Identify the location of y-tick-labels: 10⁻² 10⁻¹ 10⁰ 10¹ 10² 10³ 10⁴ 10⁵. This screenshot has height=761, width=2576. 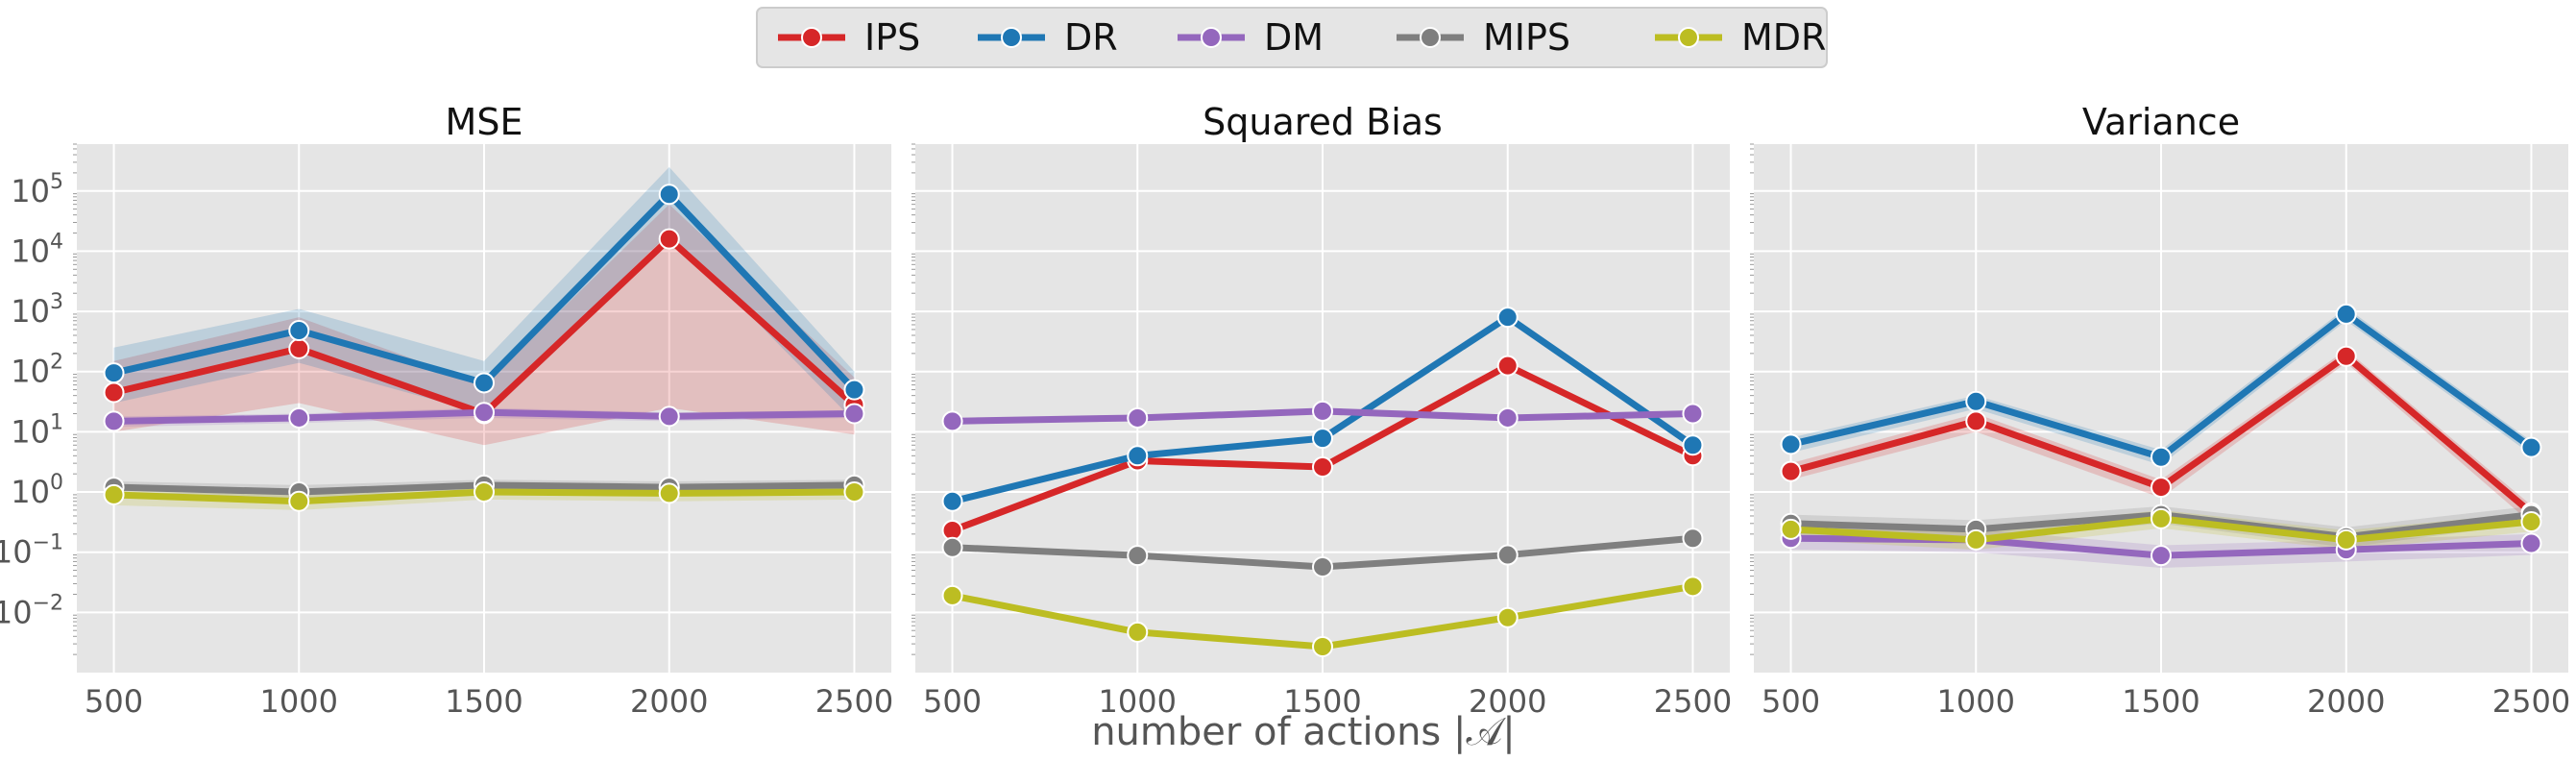
(32, 400).